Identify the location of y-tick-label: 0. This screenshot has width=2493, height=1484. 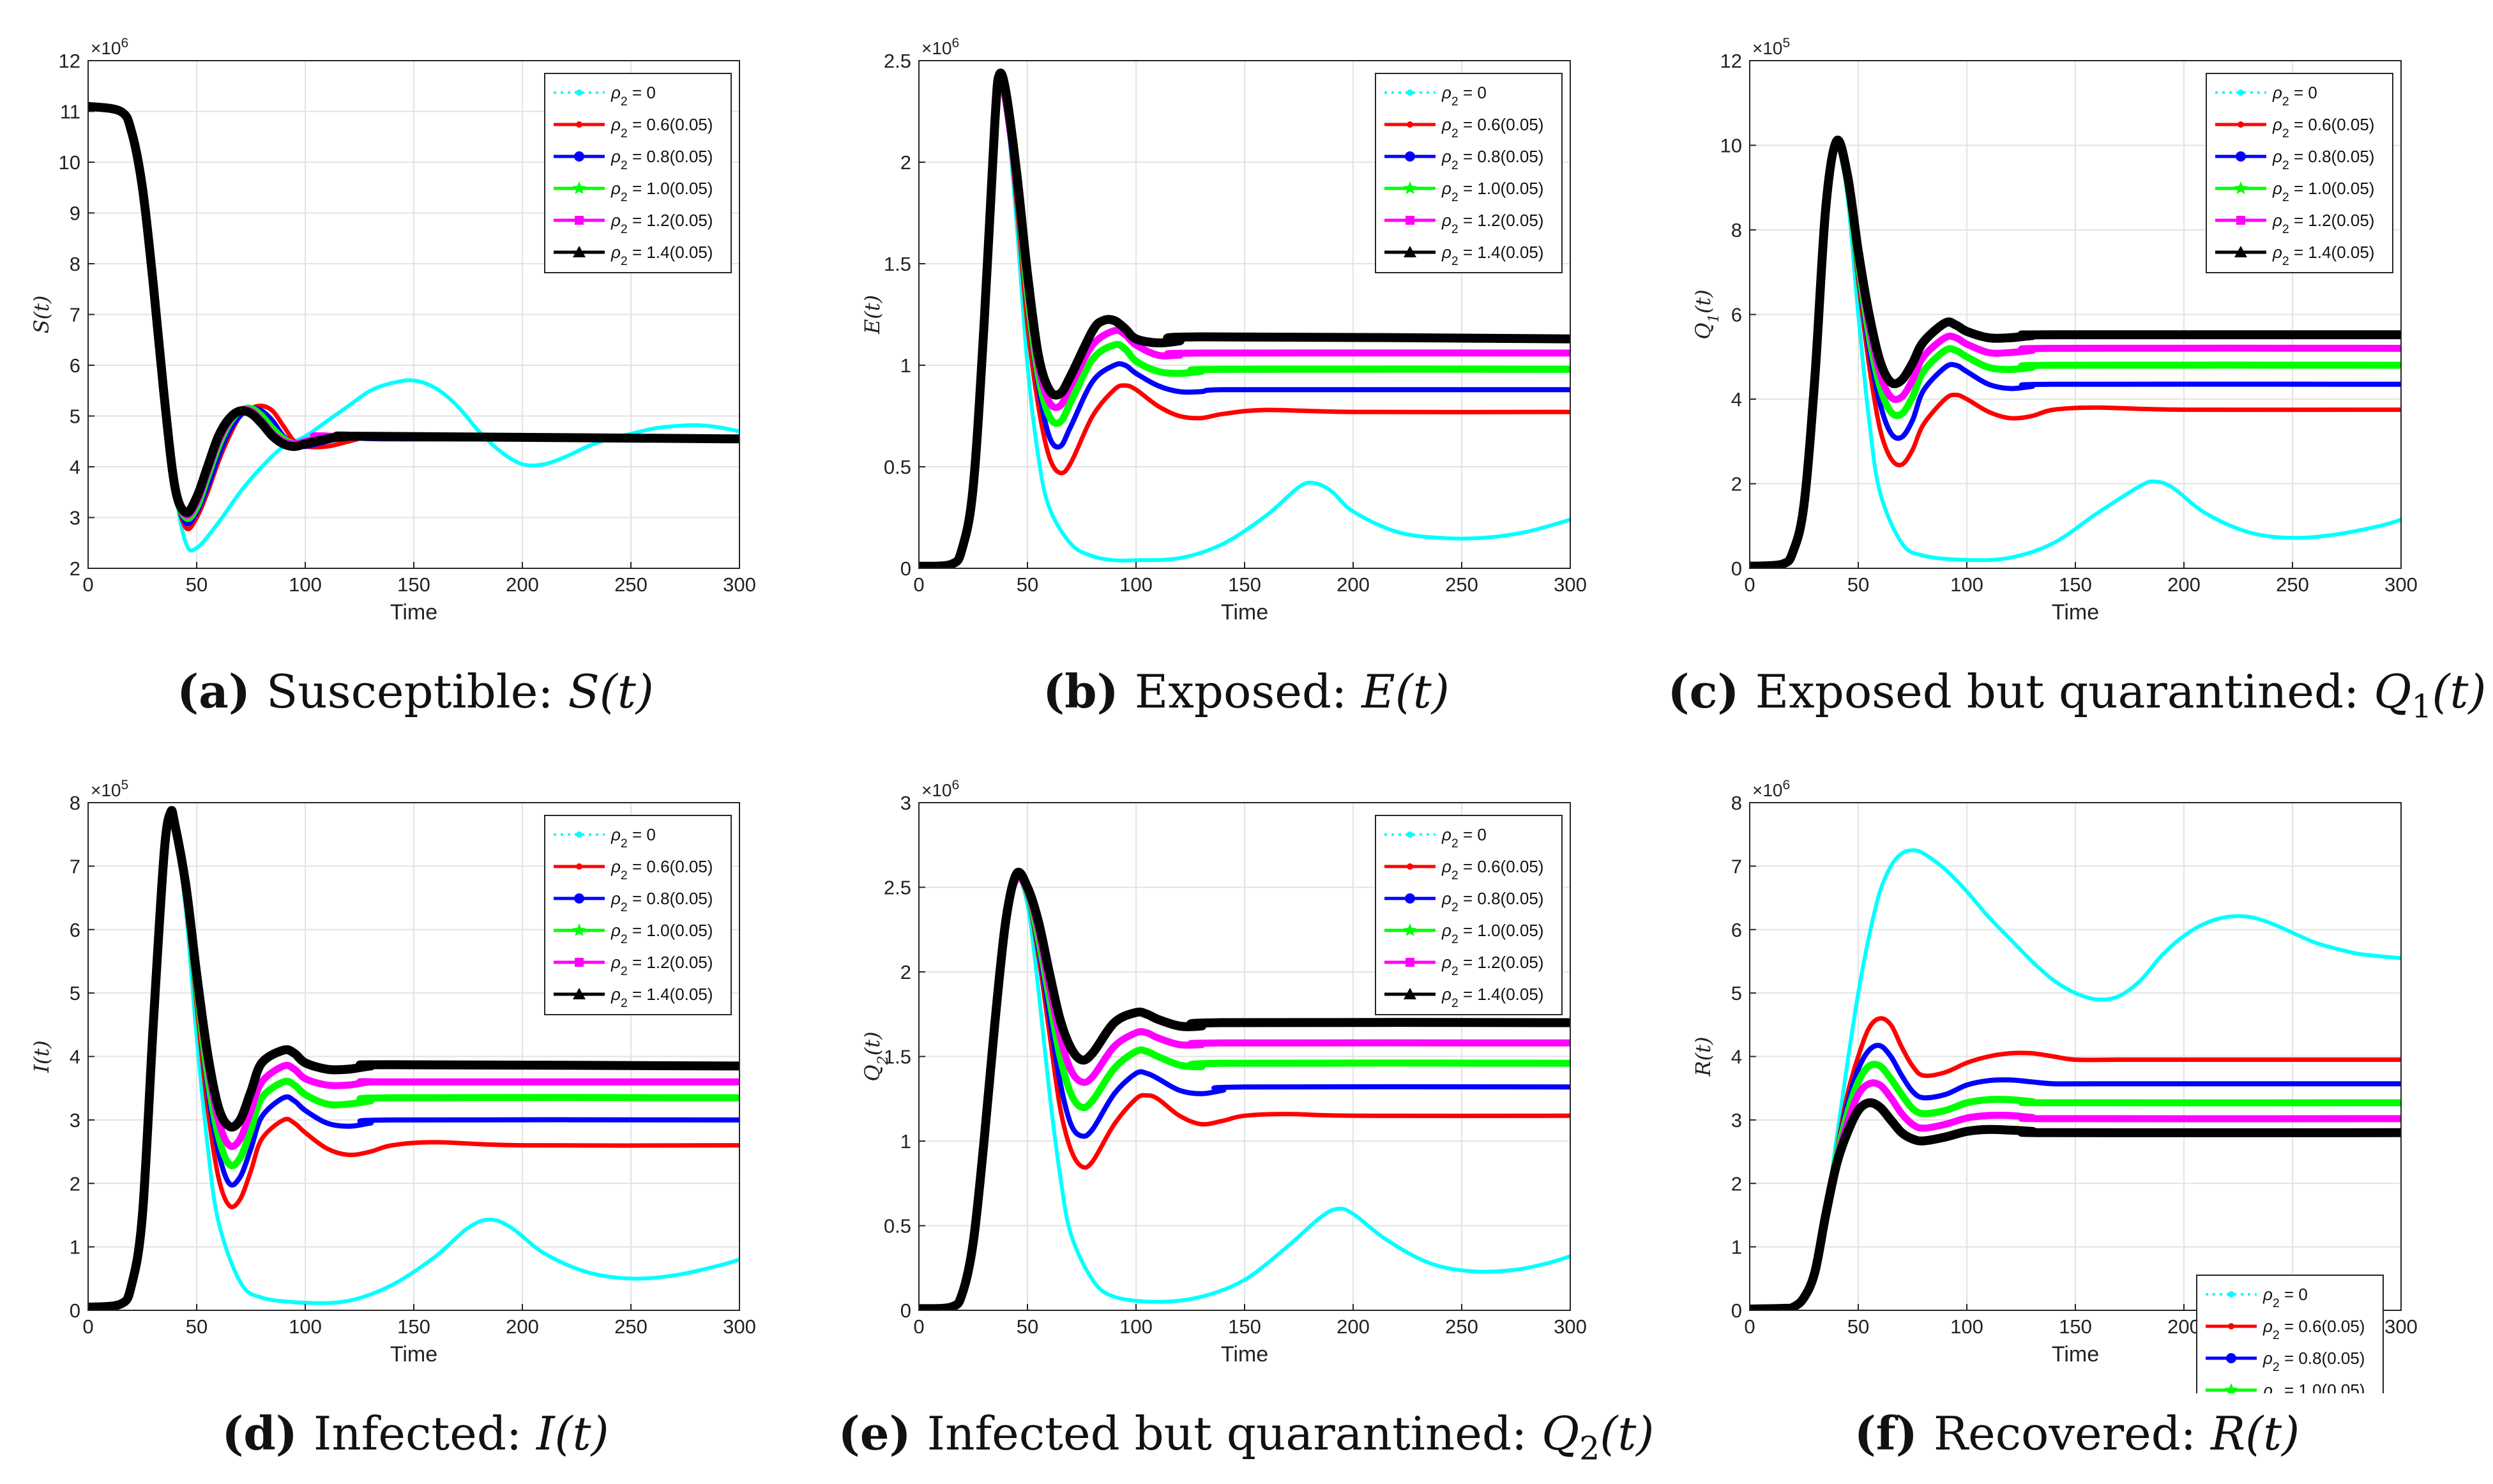
(1736, 1310).